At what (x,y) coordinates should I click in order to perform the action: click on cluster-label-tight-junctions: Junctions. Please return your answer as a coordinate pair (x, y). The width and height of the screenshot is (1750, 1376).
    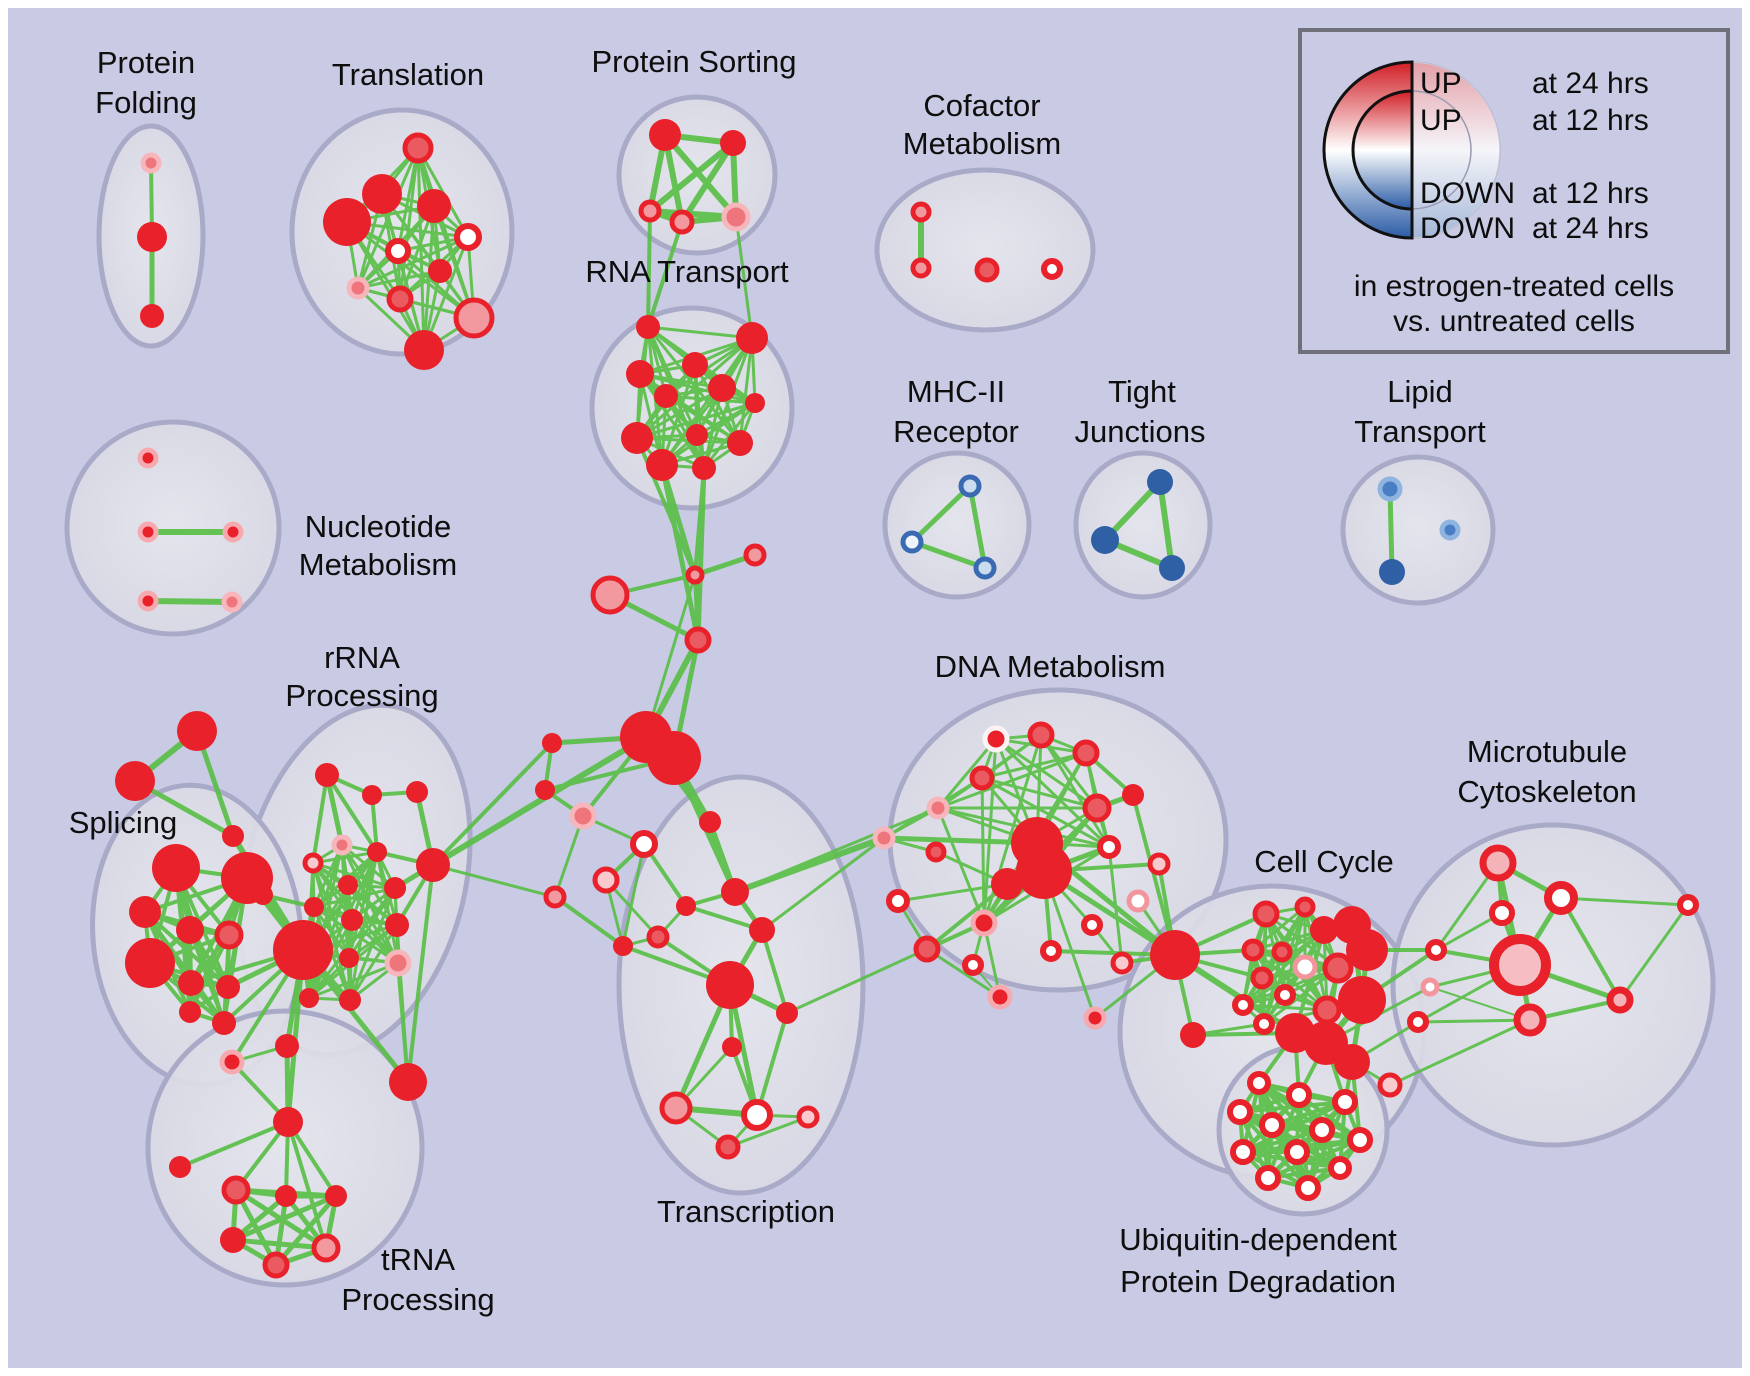
    Looking at the image, I should click on (1140, 431).